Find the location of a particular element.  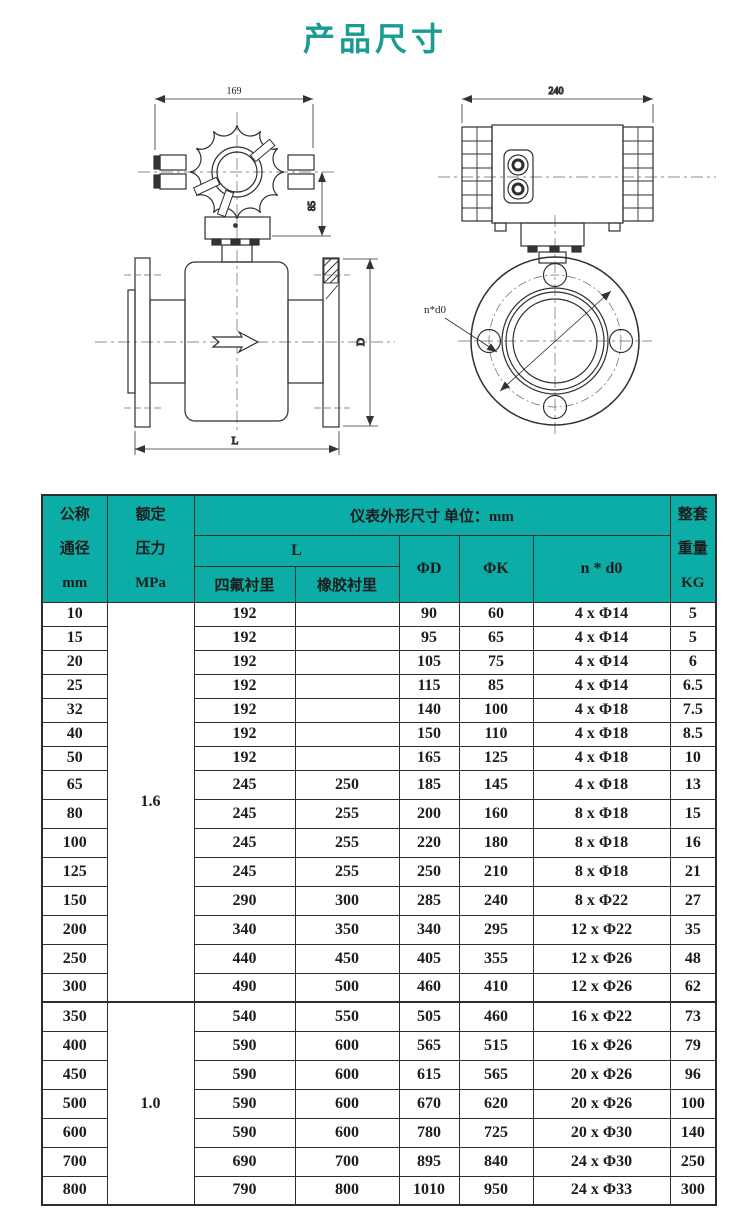

cell-rubber-lining-l: 300 is located at coordinates (347, 900).